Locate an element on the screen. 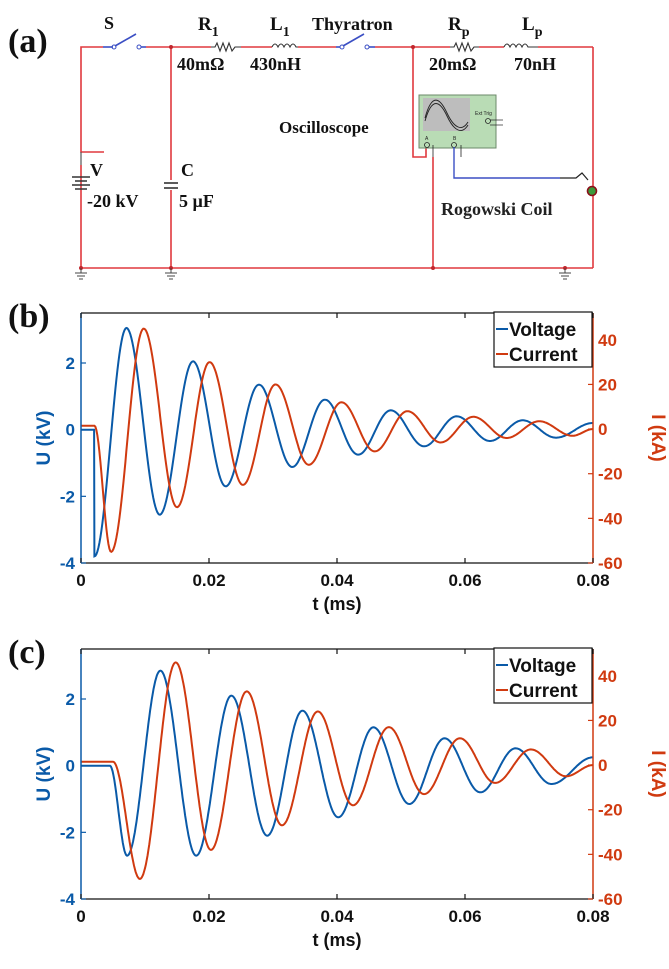 The image size is (669, 969). svg-text: Rp is located at coordinates (459, 27).